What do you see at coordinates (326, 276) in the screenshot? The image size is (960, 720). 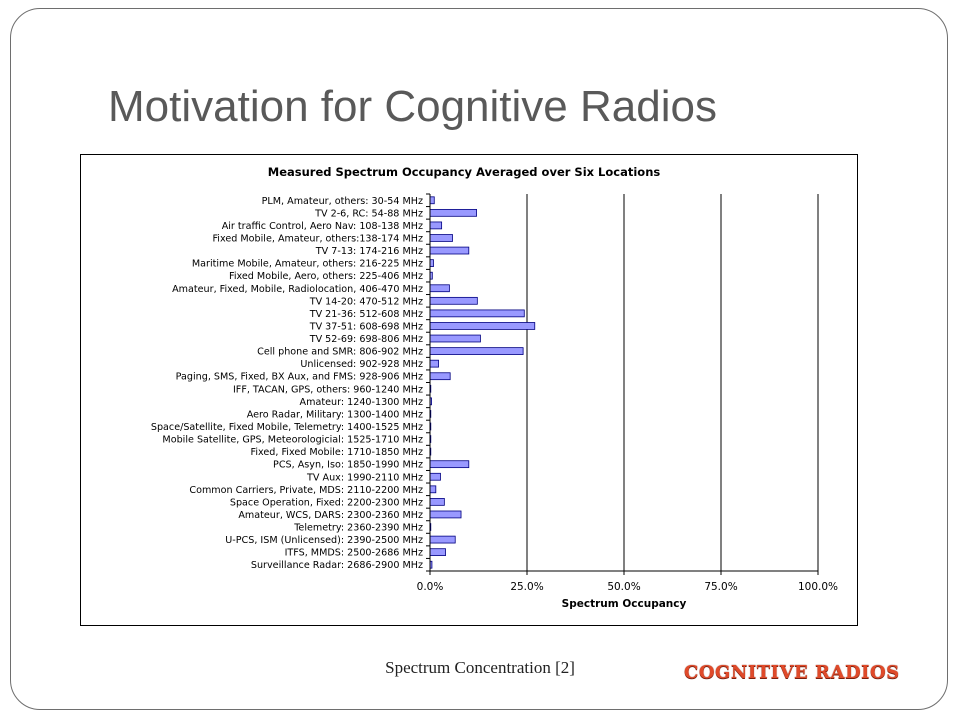 I see `category-label: Fixed Mobile, Aero, others: 225-406 MHz` at bounding box center [326, 276].